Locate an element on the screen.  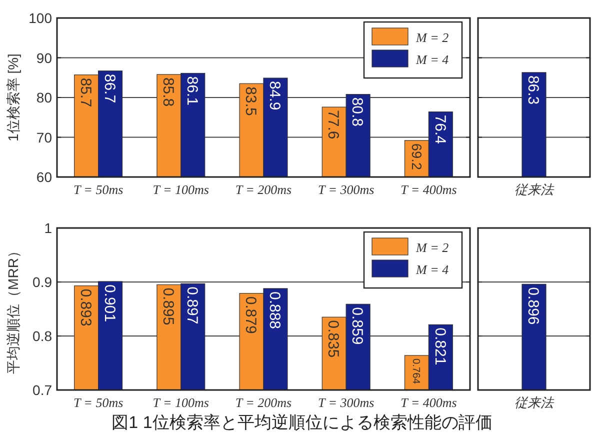
caption: 図1 1位検索率と平均逆順位による検索性能の評価 is located at coordinates (302, 422).